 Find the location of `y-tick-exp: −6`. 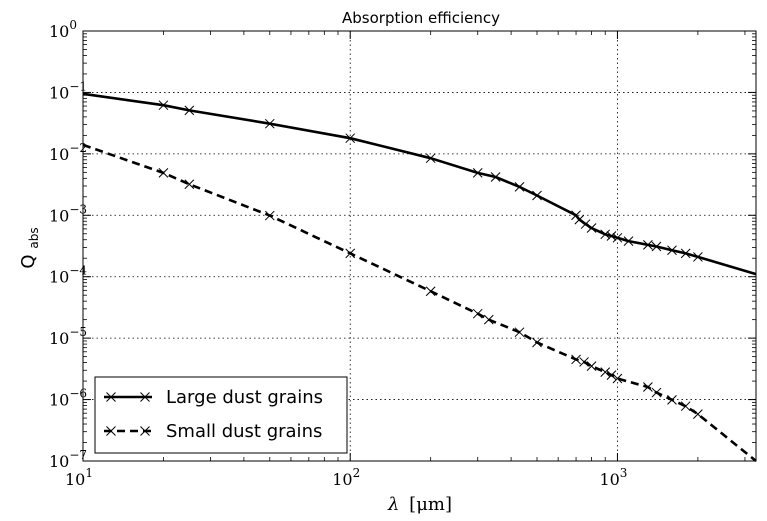

y-tick-exp: −6 is located at coordinates (78, 394).